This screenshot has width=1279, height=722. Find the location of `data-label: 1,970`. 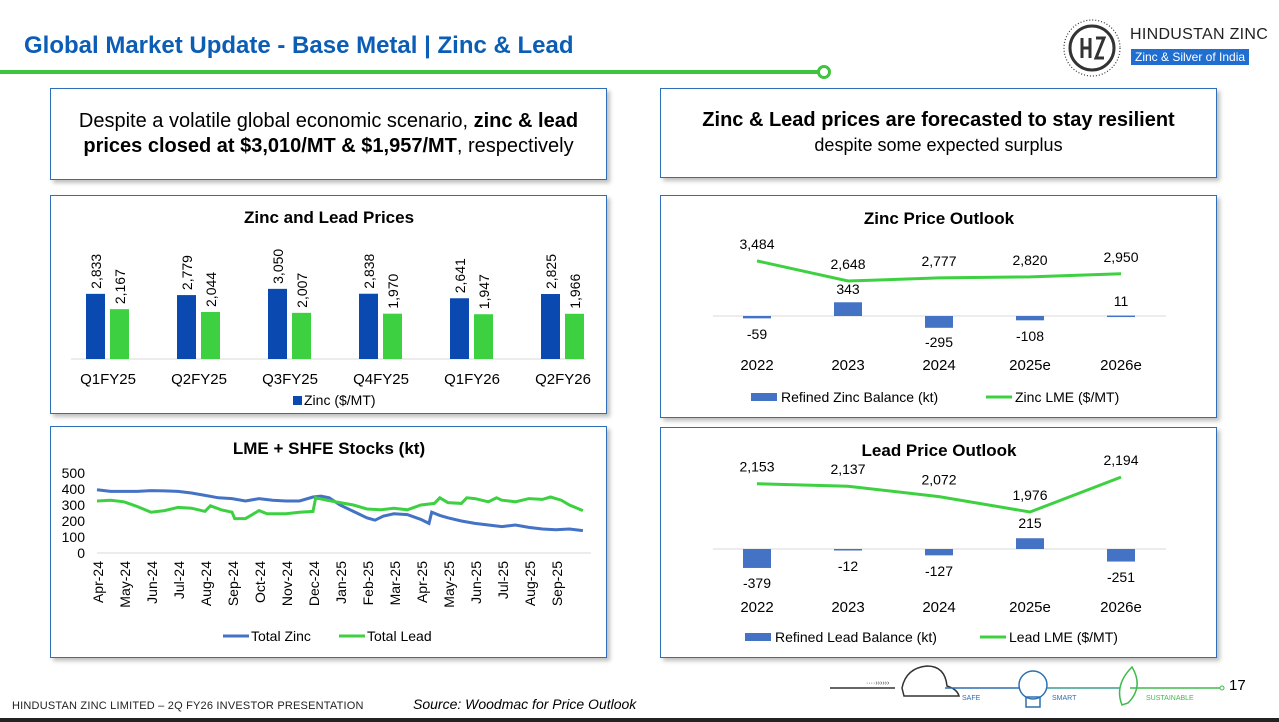

data-label: 1,970 is located at coordinates (393, 290).